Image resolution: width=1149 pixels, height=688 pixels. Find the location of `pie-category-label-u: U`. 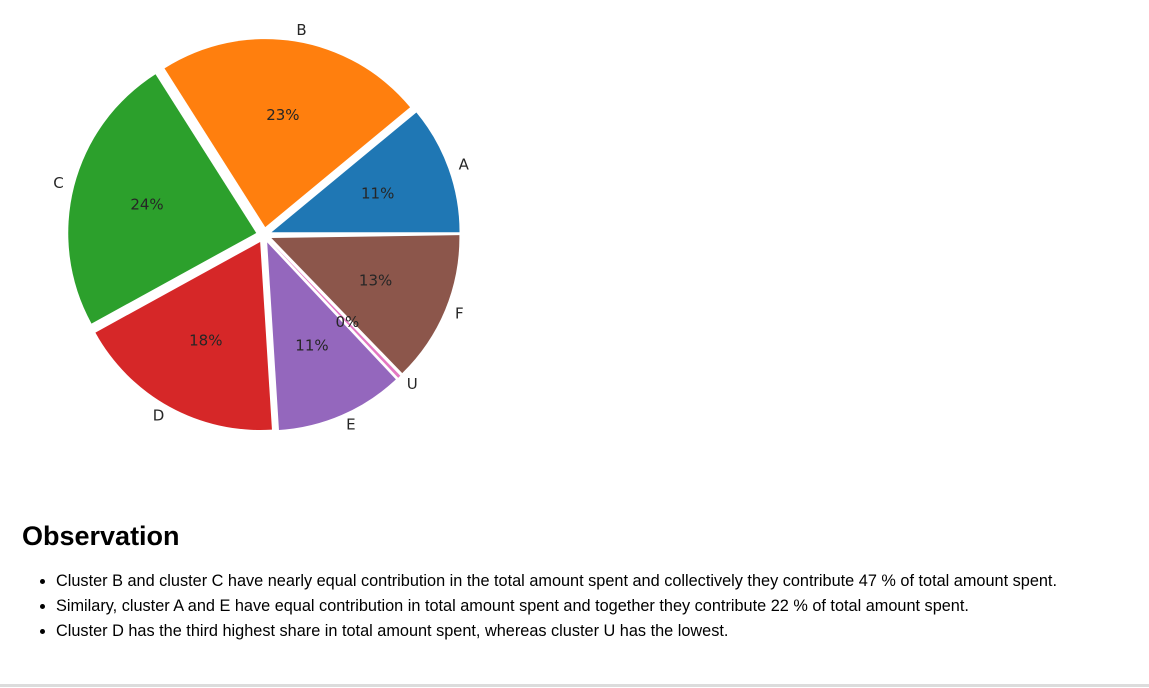

pie-category-label-u: U is located at coordinates (412, 384).